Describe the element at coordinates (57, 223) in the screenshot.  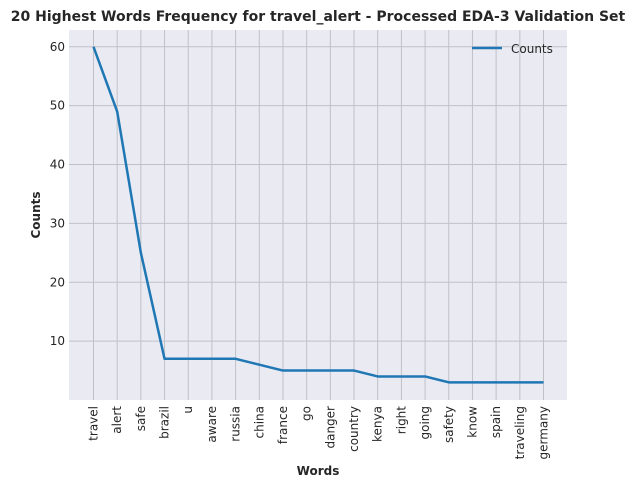
I see `y-tick-label: 30` at that location.